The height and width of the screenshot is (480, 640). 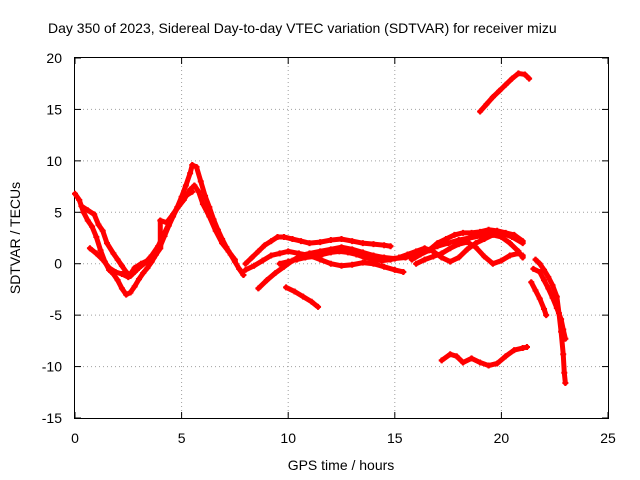 I want to click on x-tick-label: 5, so click(x=182, y=438).